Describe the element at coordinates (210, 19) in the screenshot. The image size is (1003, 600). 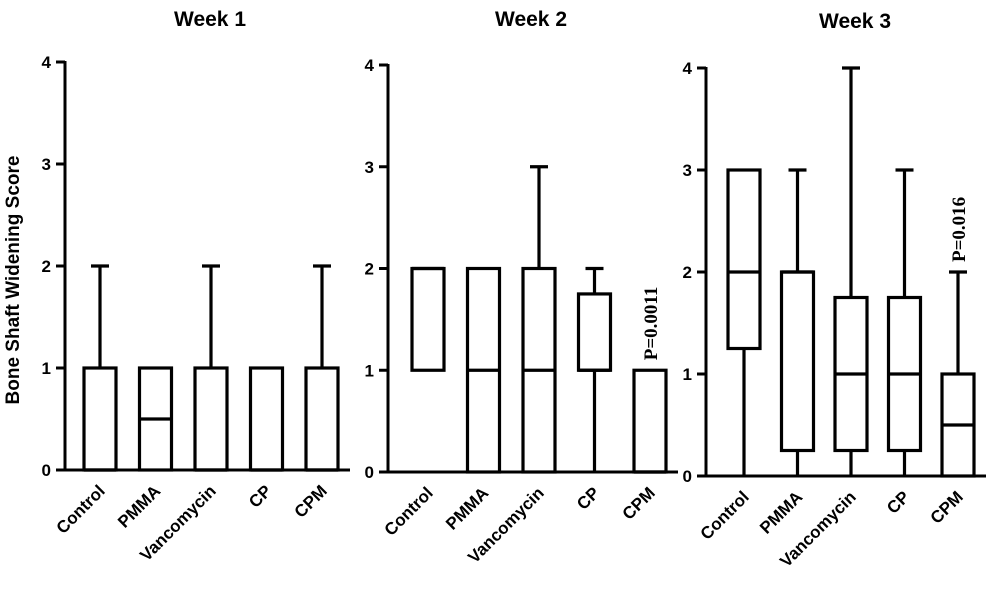
I see `panel-title: Week 1` at that location.